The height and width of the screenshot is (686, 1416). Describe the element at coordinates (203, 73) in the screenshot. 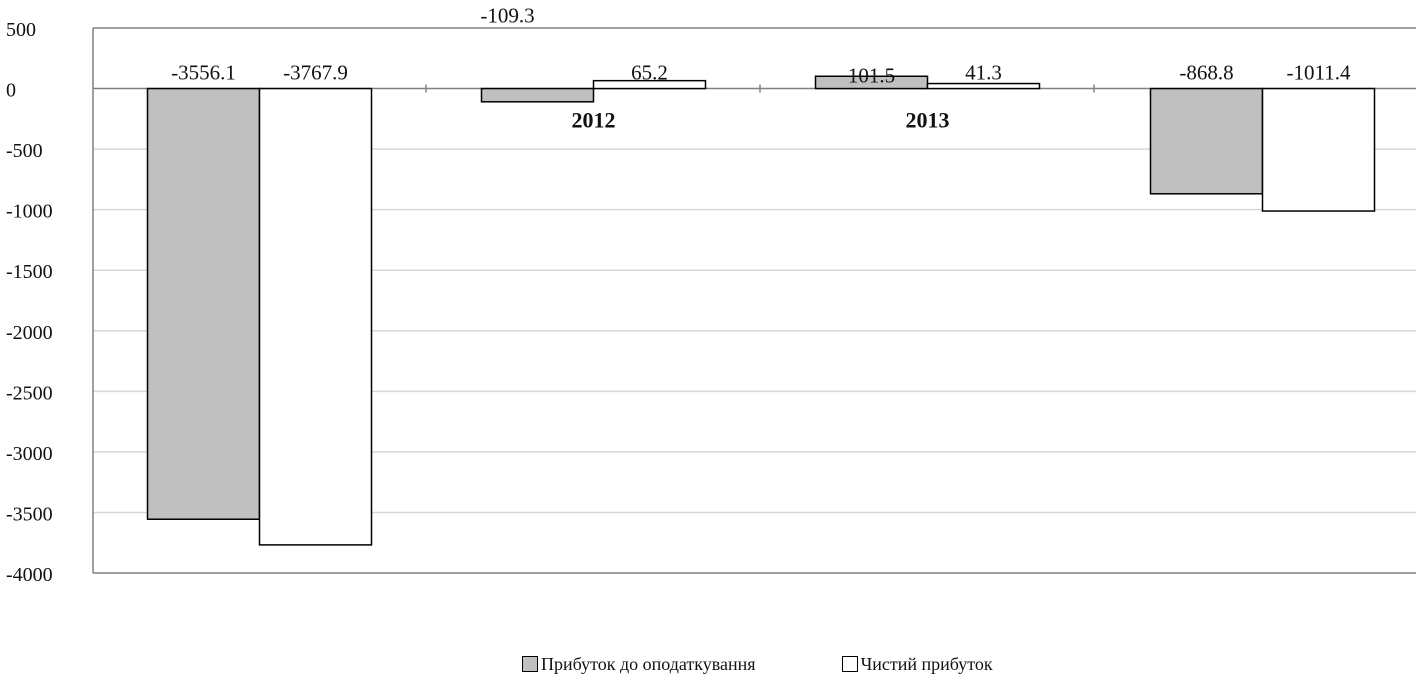

I see `data-label: -3556.1` at that location.